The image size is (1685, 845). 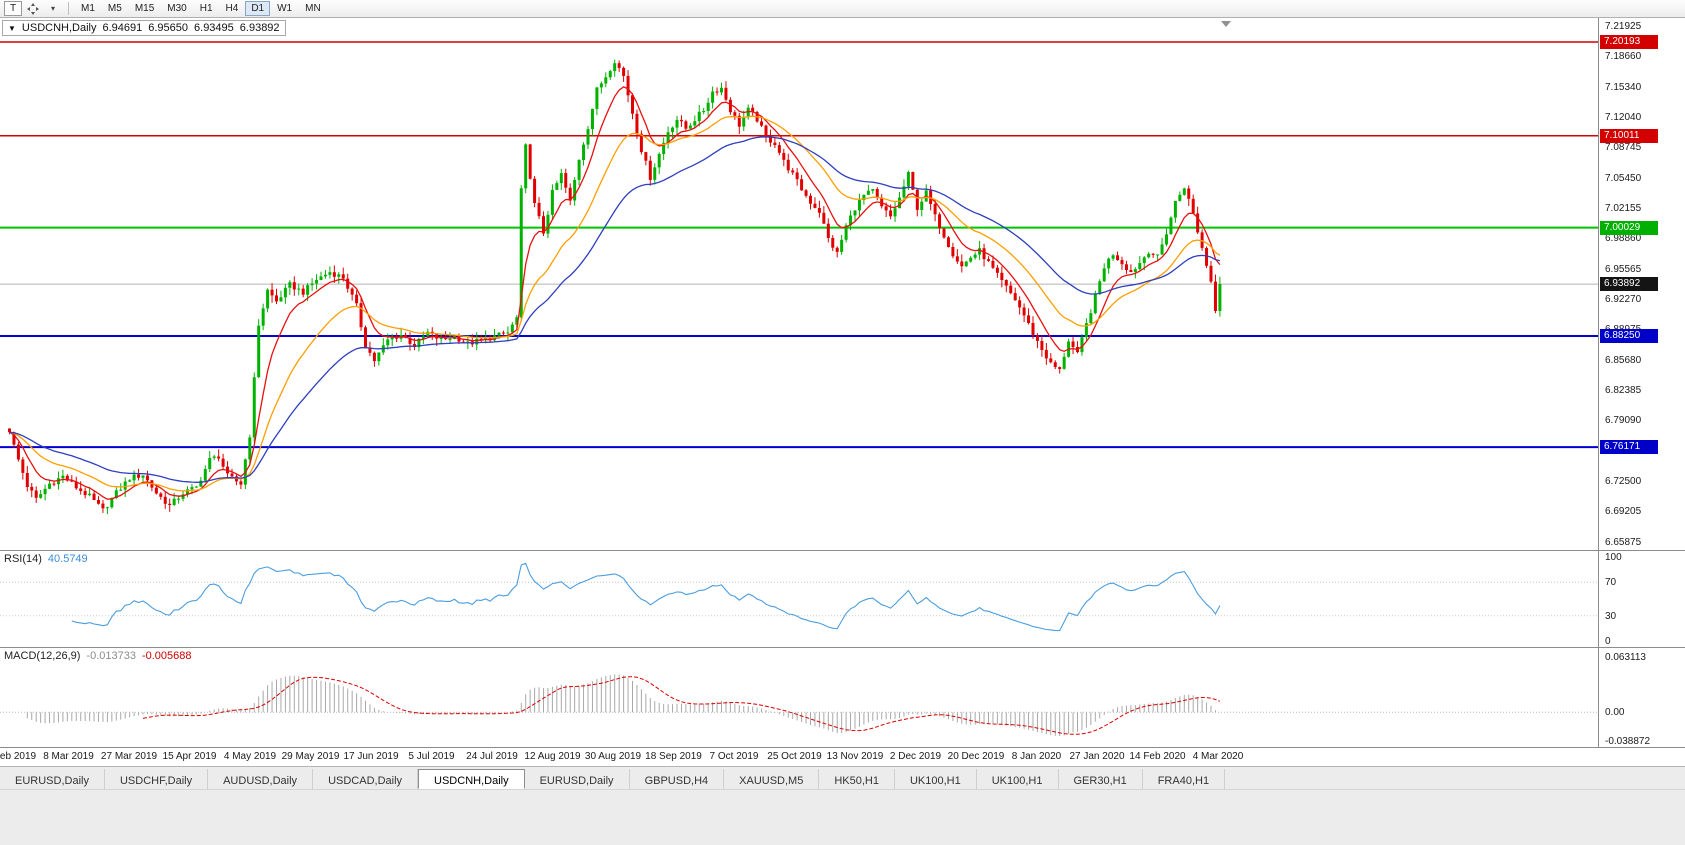 I want to click on price-axis-label: 6.95565, so click(x=1623, y=269).